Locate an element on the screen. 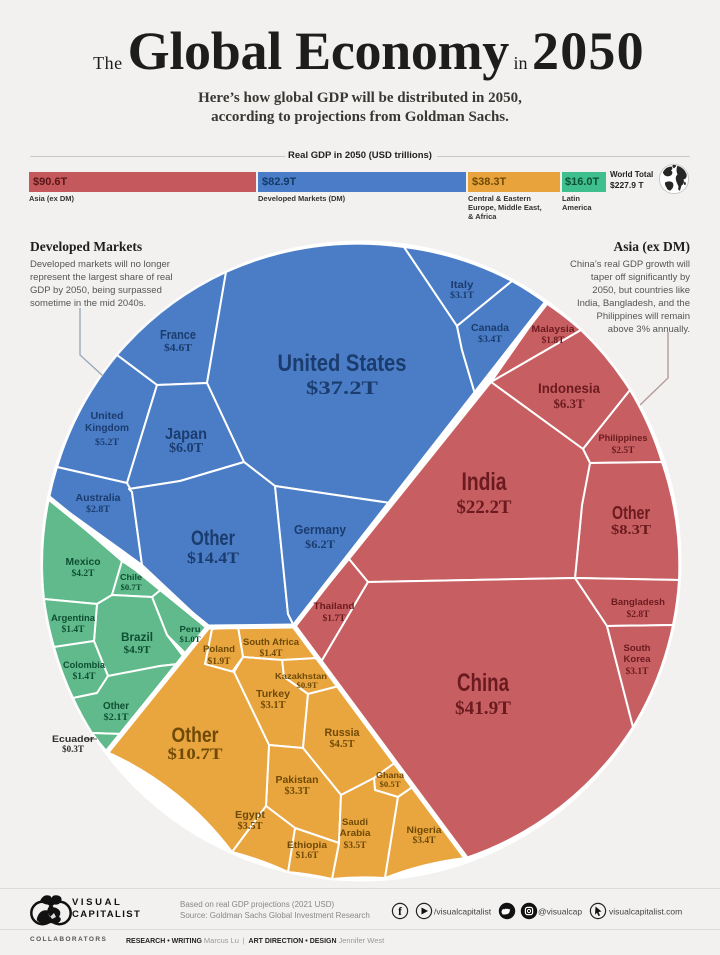  svg-text: $6.3T is located at coordinates (570, 404).